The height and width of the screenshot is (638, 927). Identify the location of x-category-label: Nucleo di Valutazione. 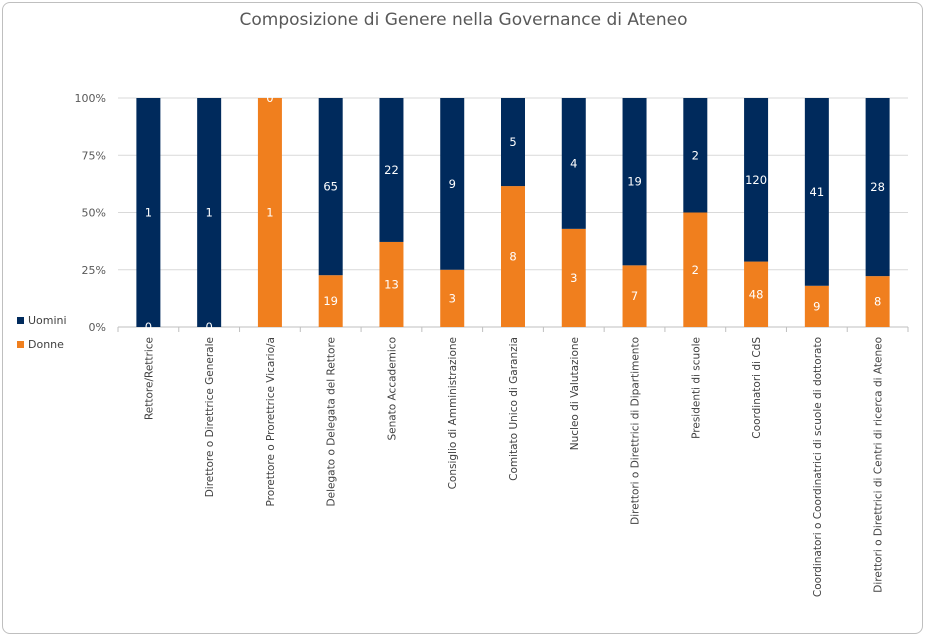
(575, 393).